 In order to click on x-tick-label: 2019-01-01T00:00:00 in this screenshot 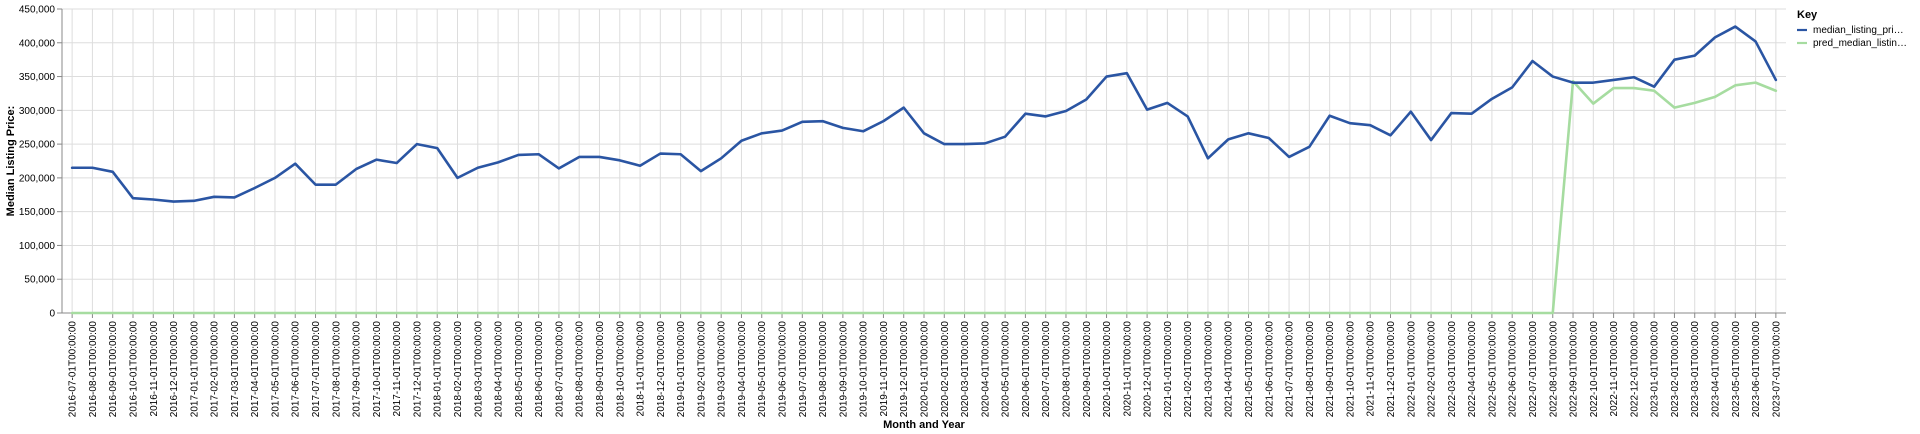, I will do `click(681, 369)`.